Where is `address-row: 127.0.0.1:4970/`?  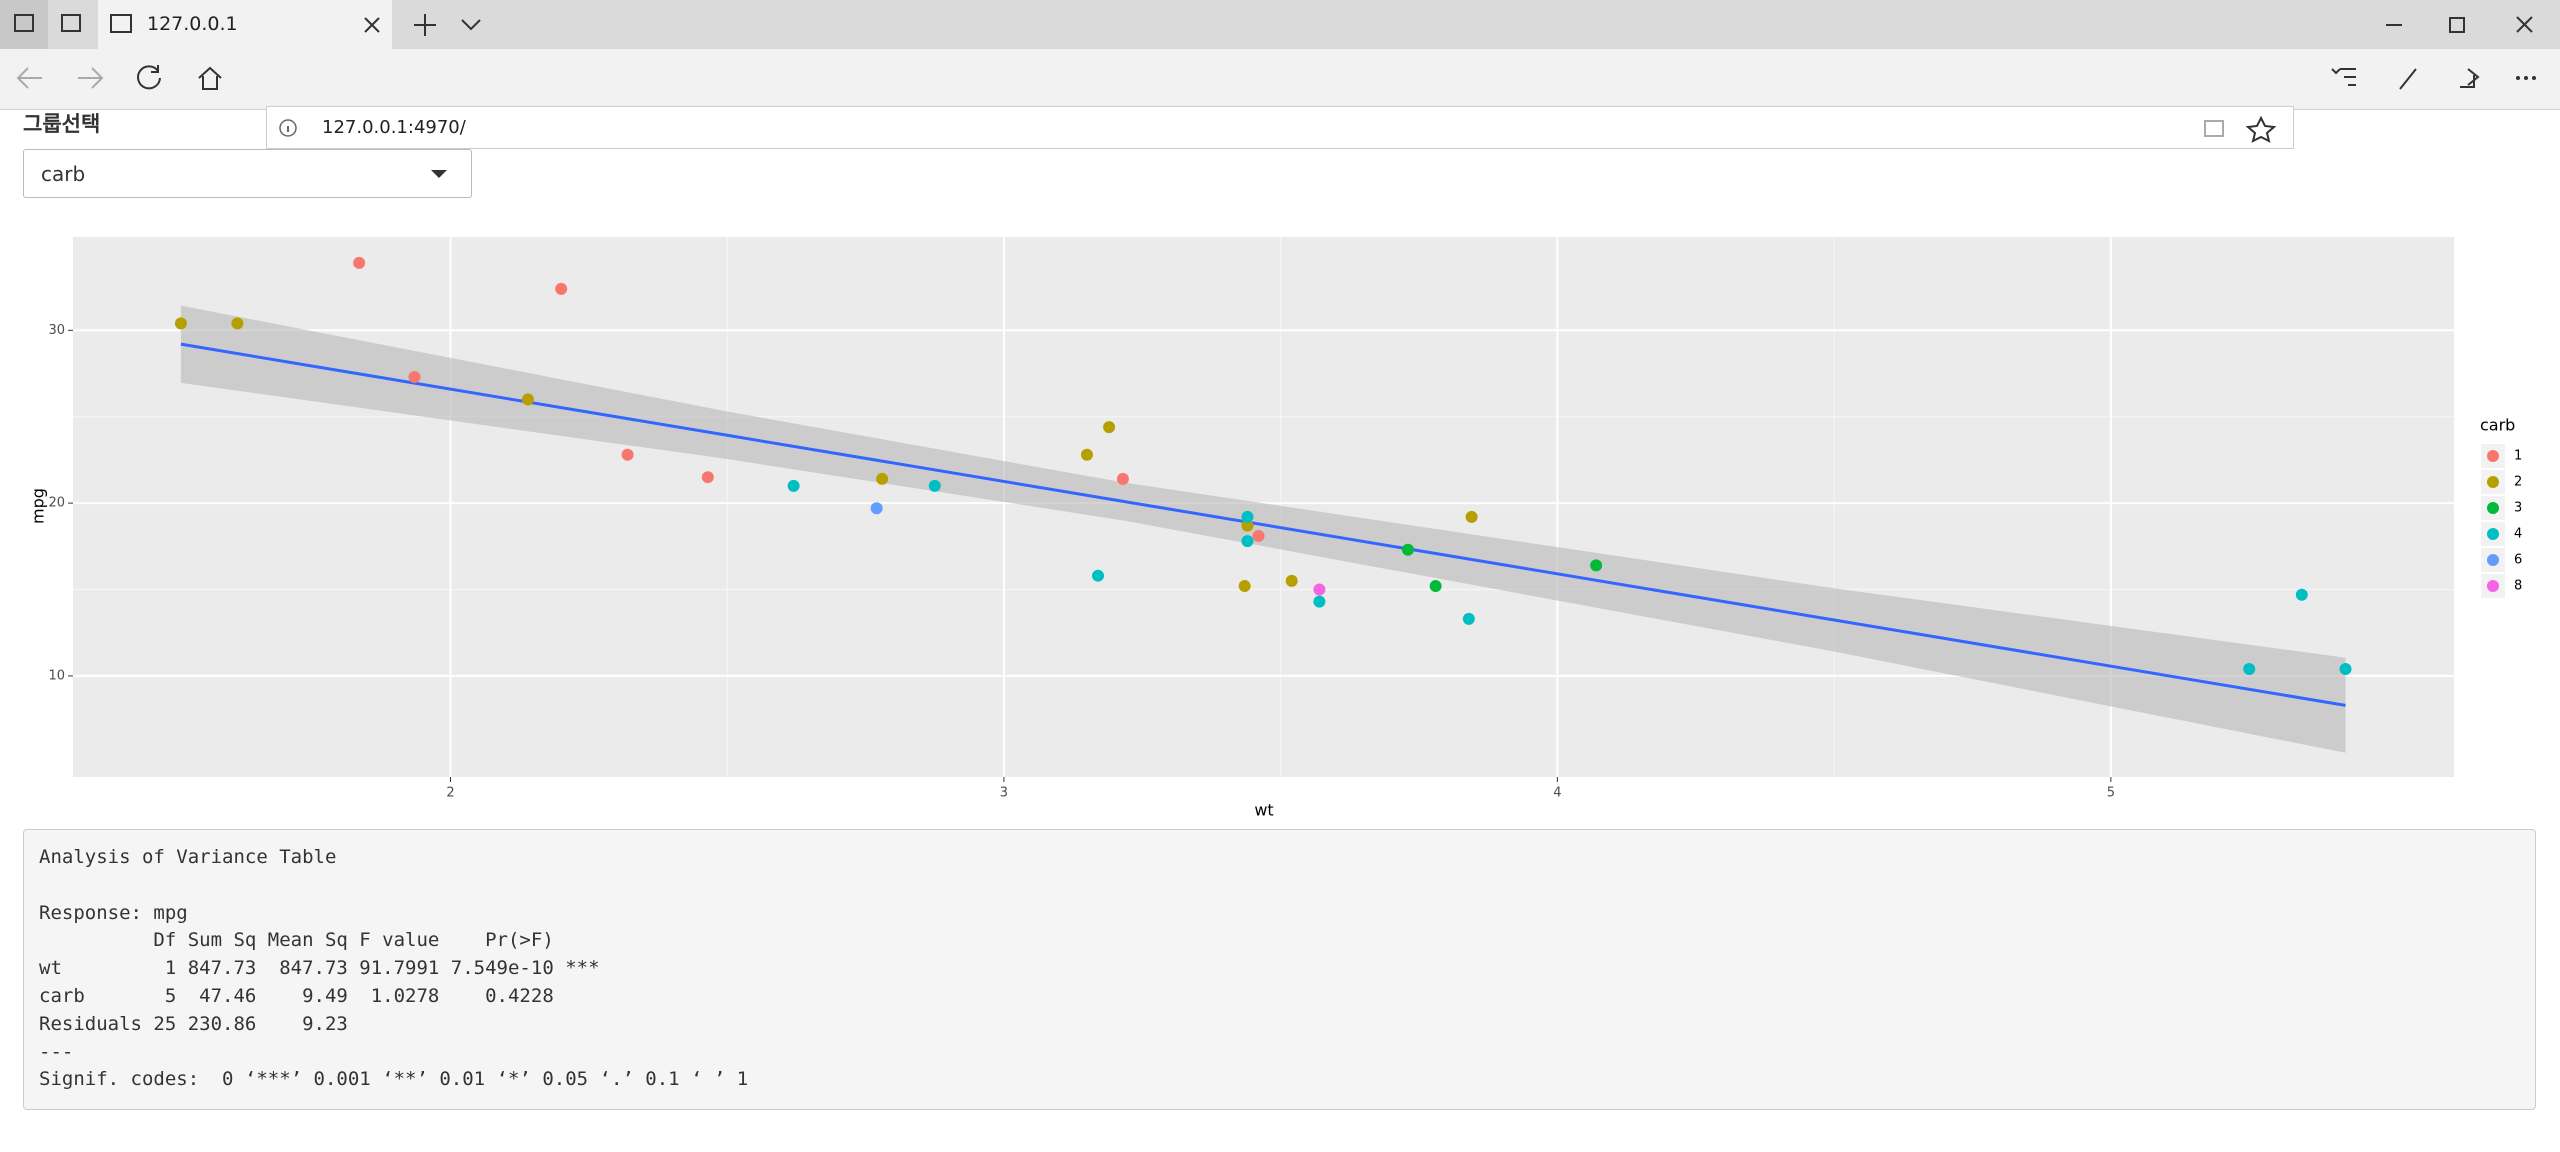 address-row: 127.0.0.1:4970/ is located at coordinates (1280, 99).